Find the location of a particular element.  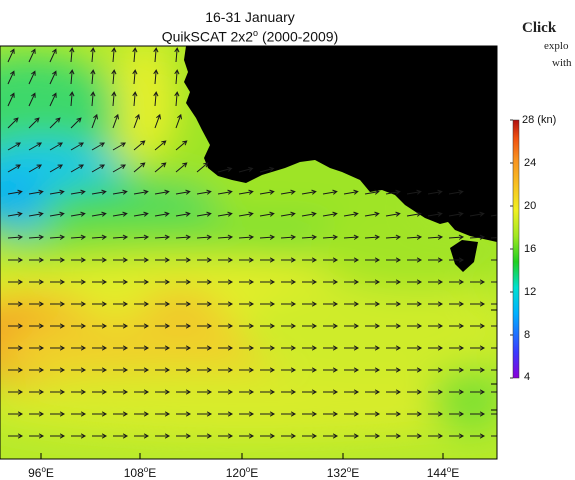

lon-label-132e: 132oE is located at coordinates (343, 472).